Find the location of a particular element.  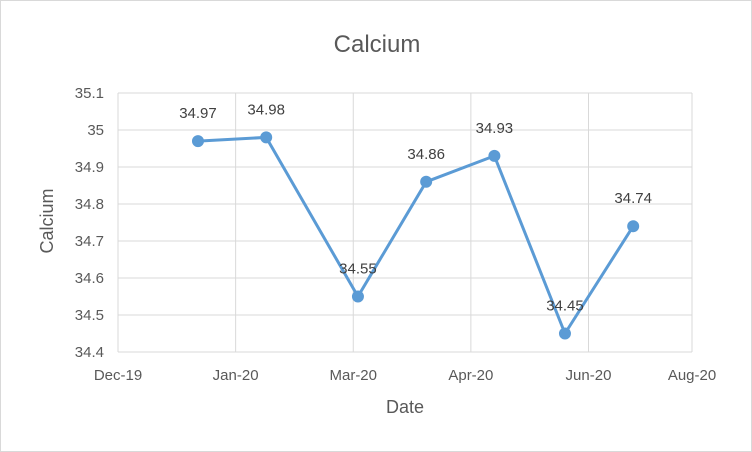

y-tick-label: 34.6 is located at coordinates (89, 278).